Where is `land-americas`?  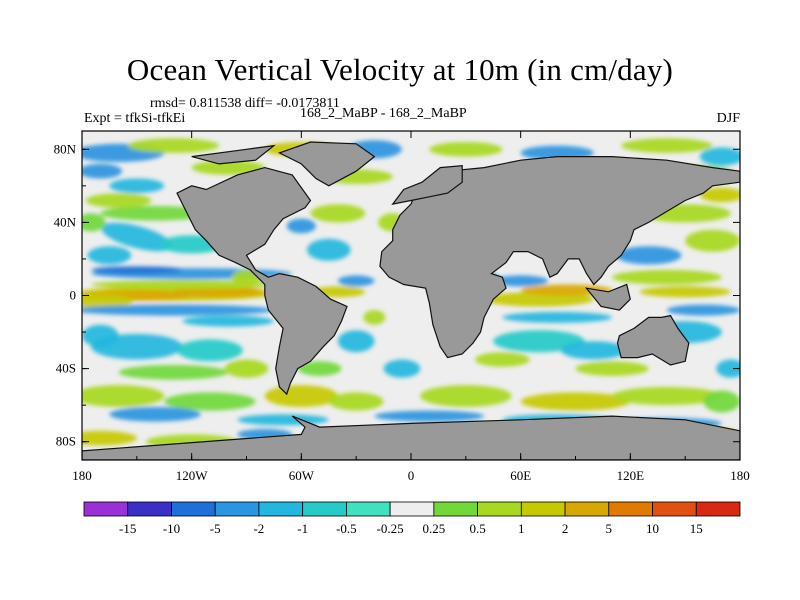 land-americas is located at coordinates (262, 281).